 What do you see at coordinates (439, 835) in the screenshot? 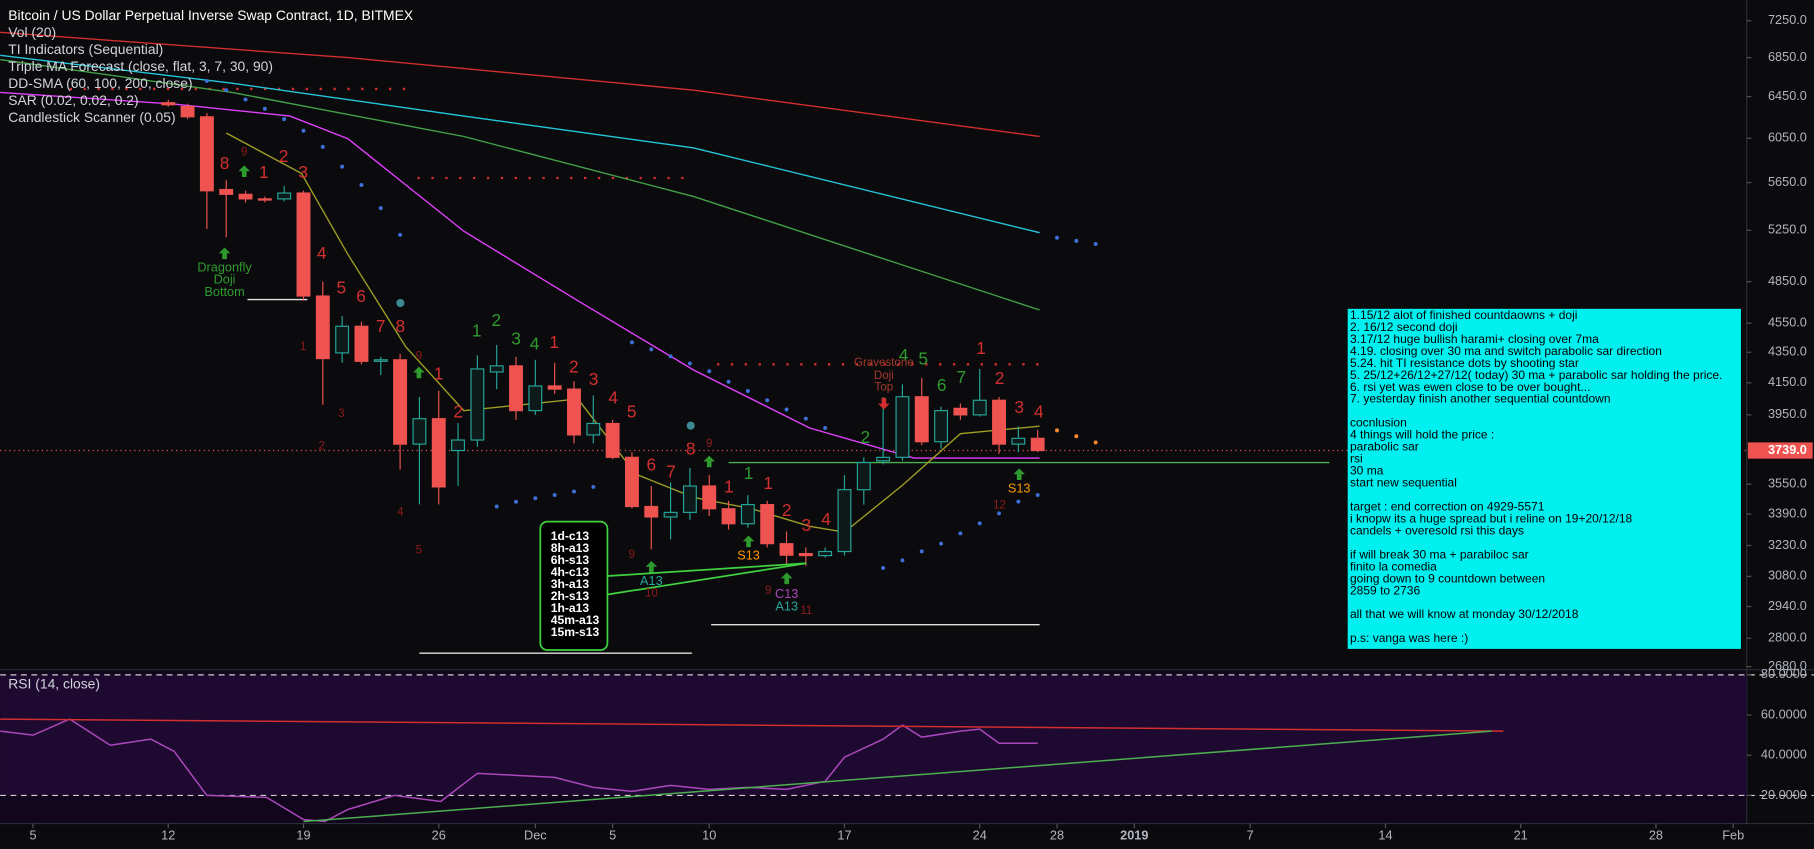
I see `x-tick-label: 26` at bounding box center [439, 835].